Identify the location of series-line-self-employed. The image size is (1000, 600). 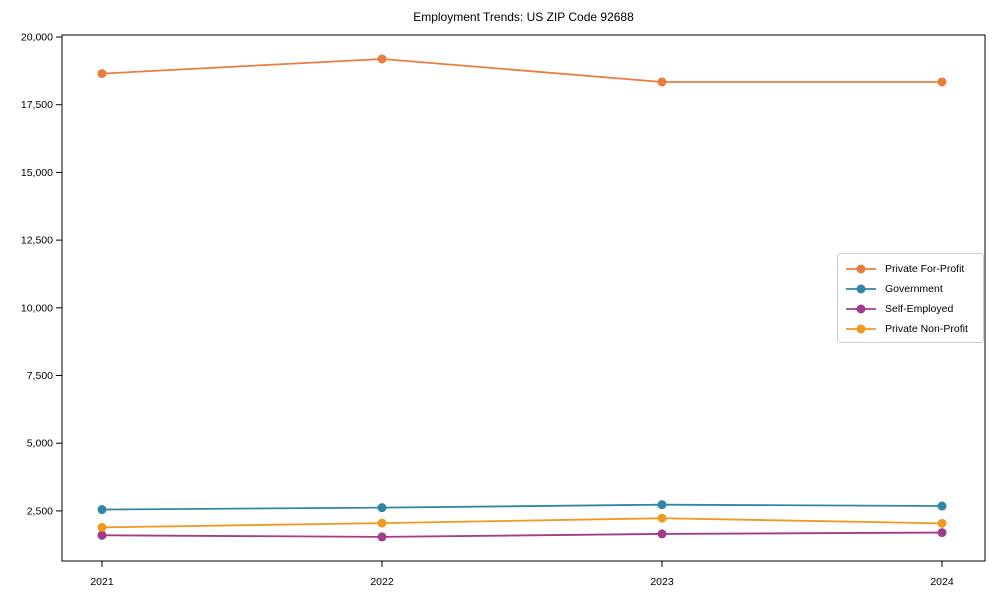
(522, 534).